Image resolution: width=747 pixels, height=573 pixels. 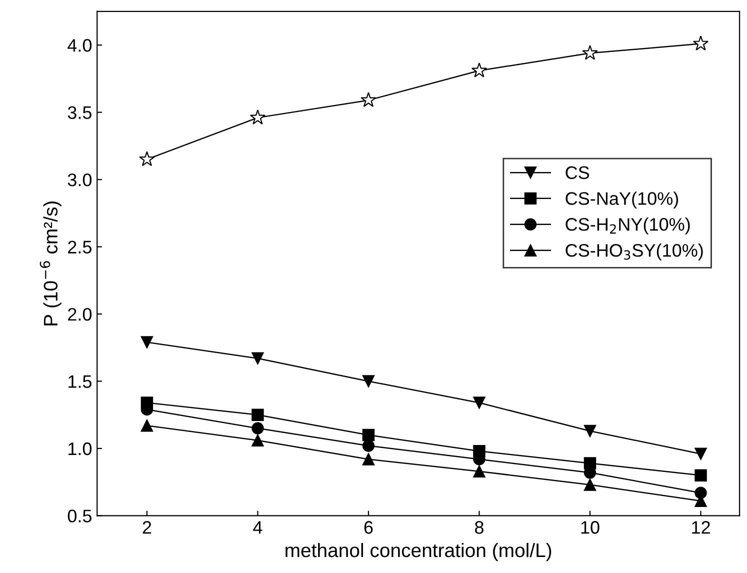 What do you see at coordinates (578, 173) in the screenshot?
I see `legend-label: CS` at bounding box center [578, 173].